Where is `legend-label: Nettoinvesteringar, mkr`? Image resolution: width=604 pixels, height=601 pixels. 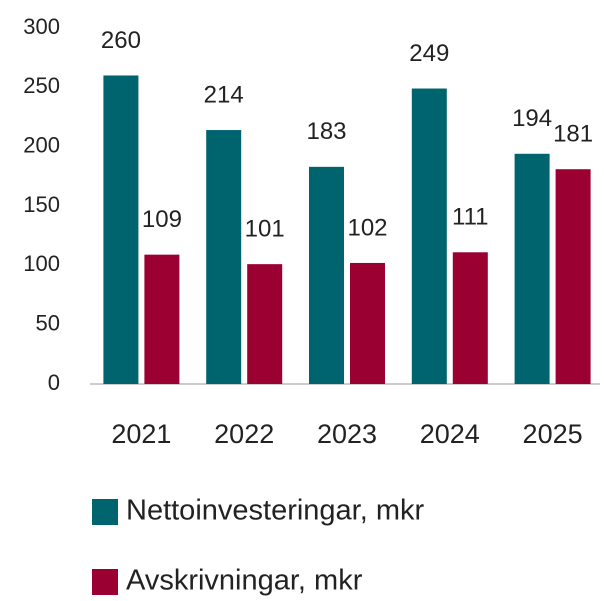
legend-label: Nettoinvesteringar, mkr is located at coordinates (275, 511).